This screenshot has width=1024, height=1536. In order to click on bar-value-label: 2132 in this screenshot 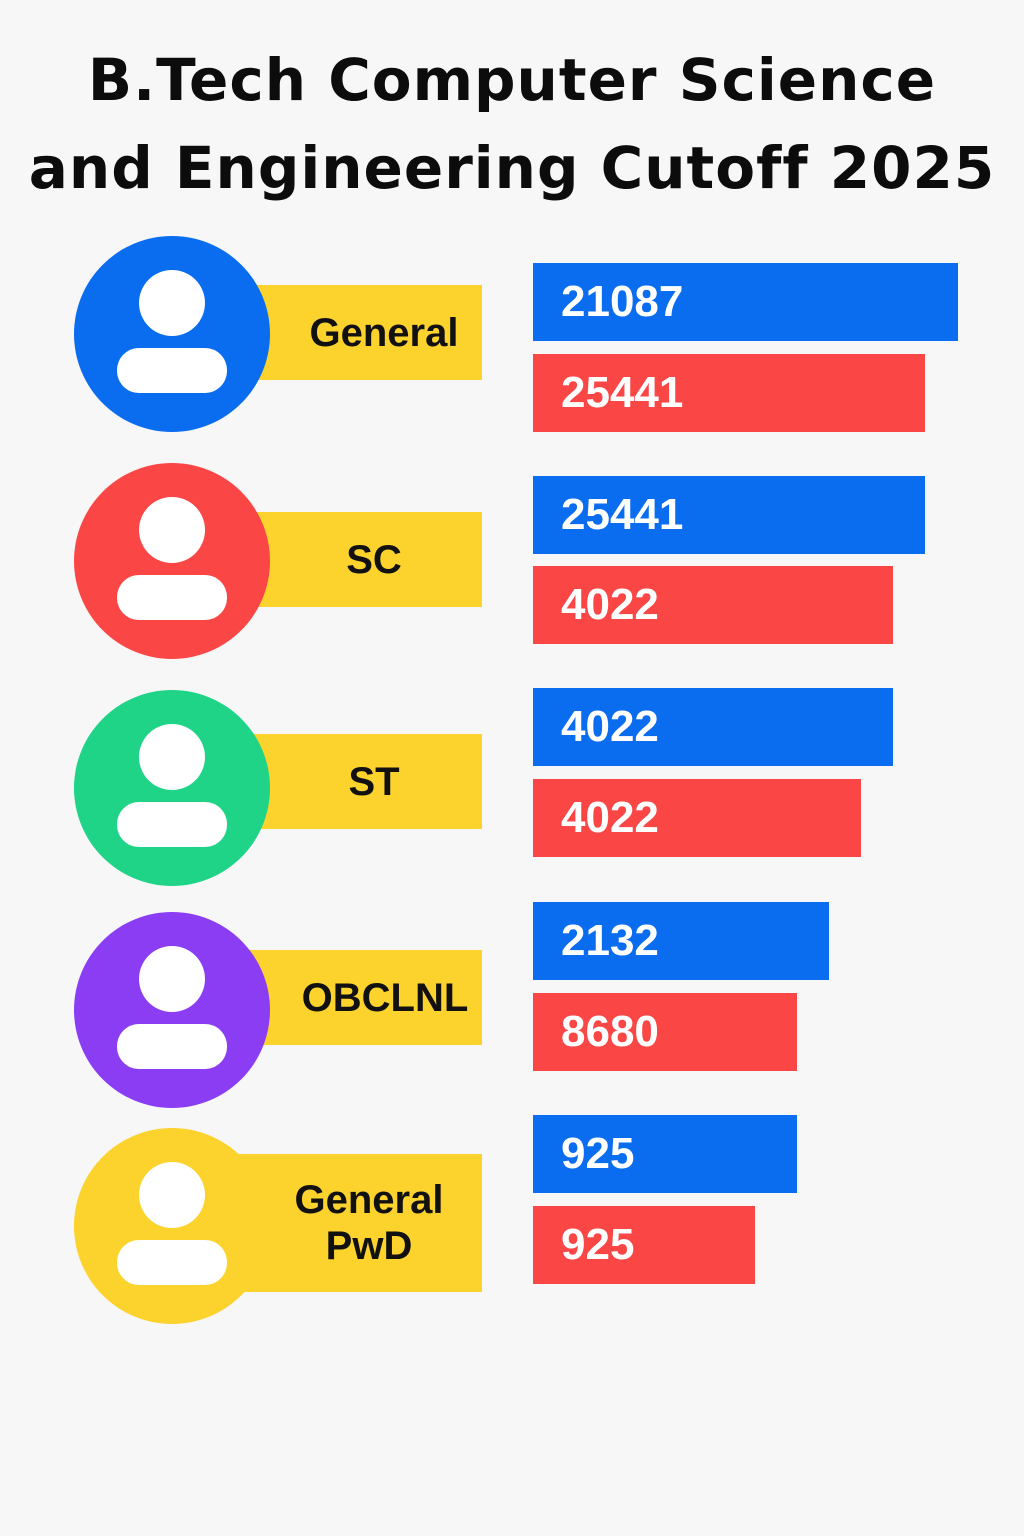, I will do `click(610, 940)`.